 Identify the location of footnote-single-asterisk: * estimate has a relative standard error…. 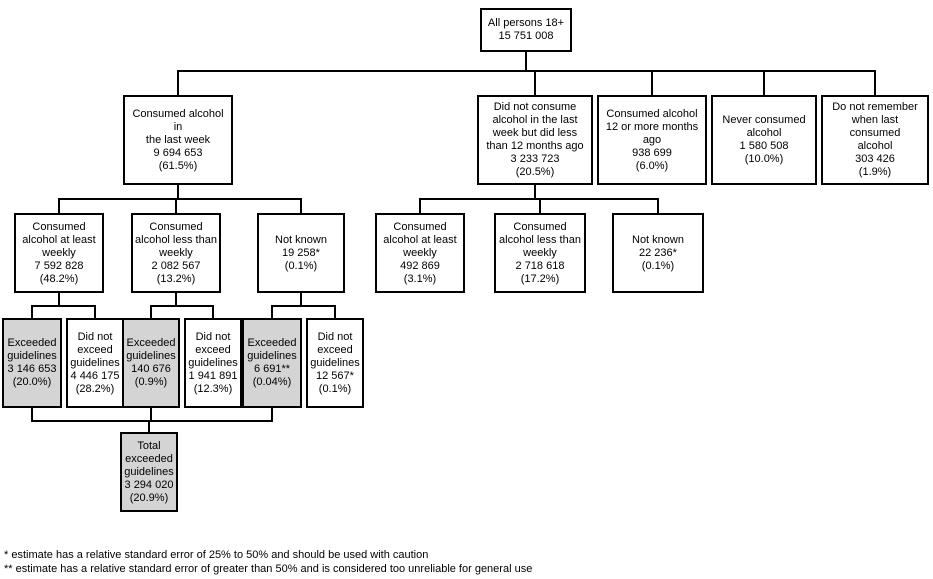
(216, 555).